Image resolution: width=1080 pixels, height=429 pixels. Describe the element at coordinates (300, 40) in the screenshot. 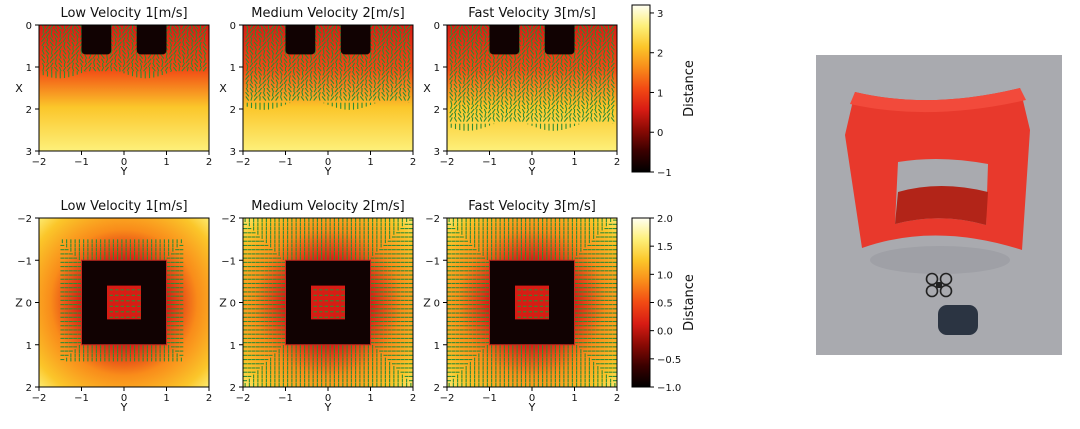

I see `obstacle-post` at that location.